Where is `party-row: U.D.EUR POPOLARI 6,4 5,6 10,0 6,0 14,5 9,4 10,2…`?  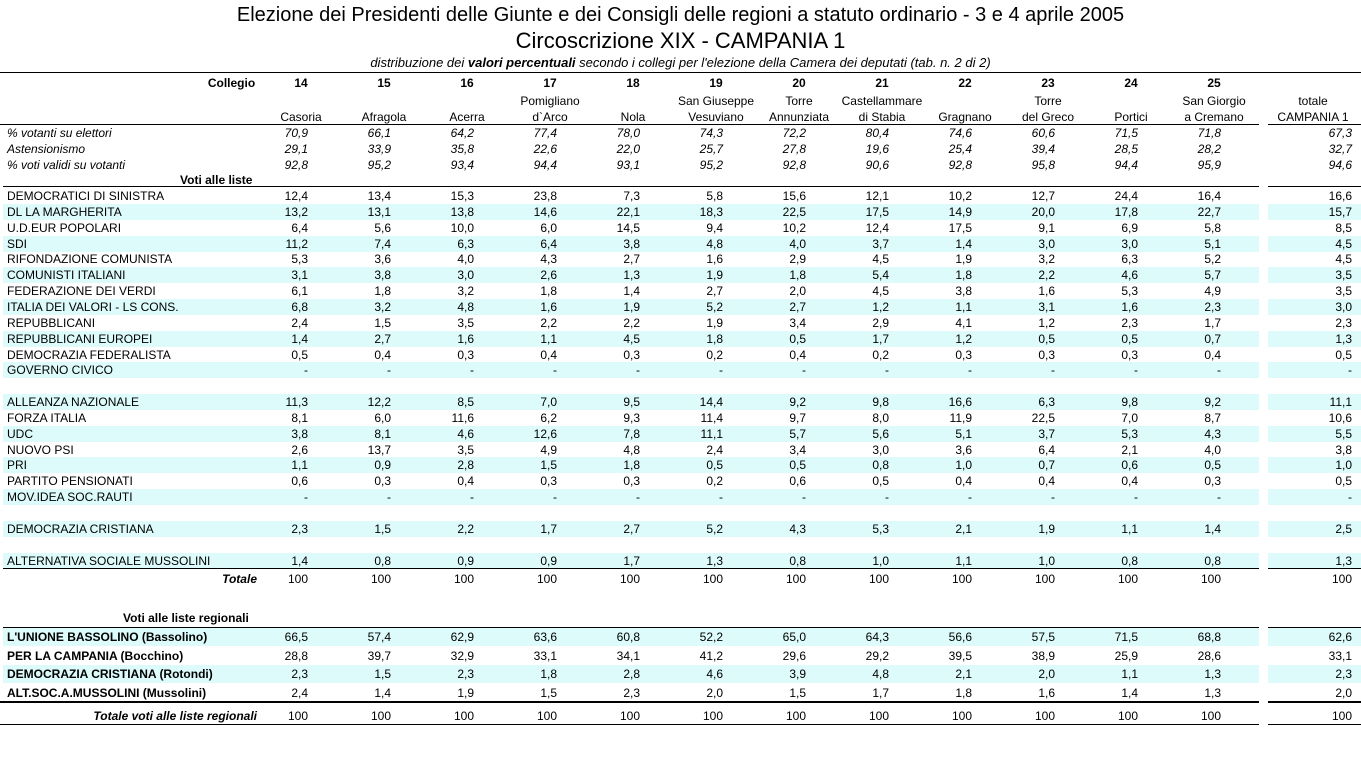 party-row: U.D.EUR POPOLARI 6,4 5,6 10,0 6,0 14,5 9,4 10,2… is located at coordinates (680, 228).